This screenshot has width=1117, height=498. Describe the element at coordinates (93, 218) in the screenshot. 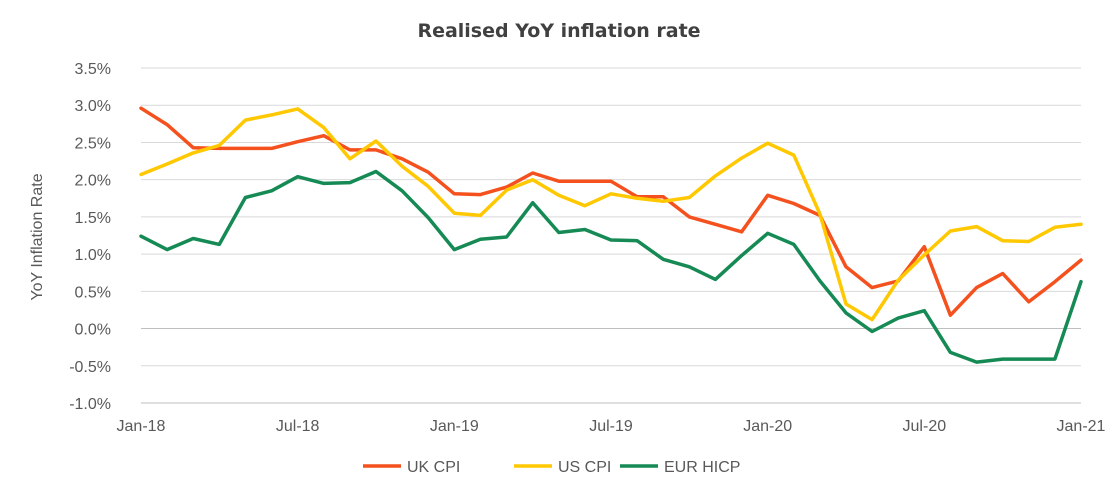

I see `y-tick-label: 1.5%` at that location.